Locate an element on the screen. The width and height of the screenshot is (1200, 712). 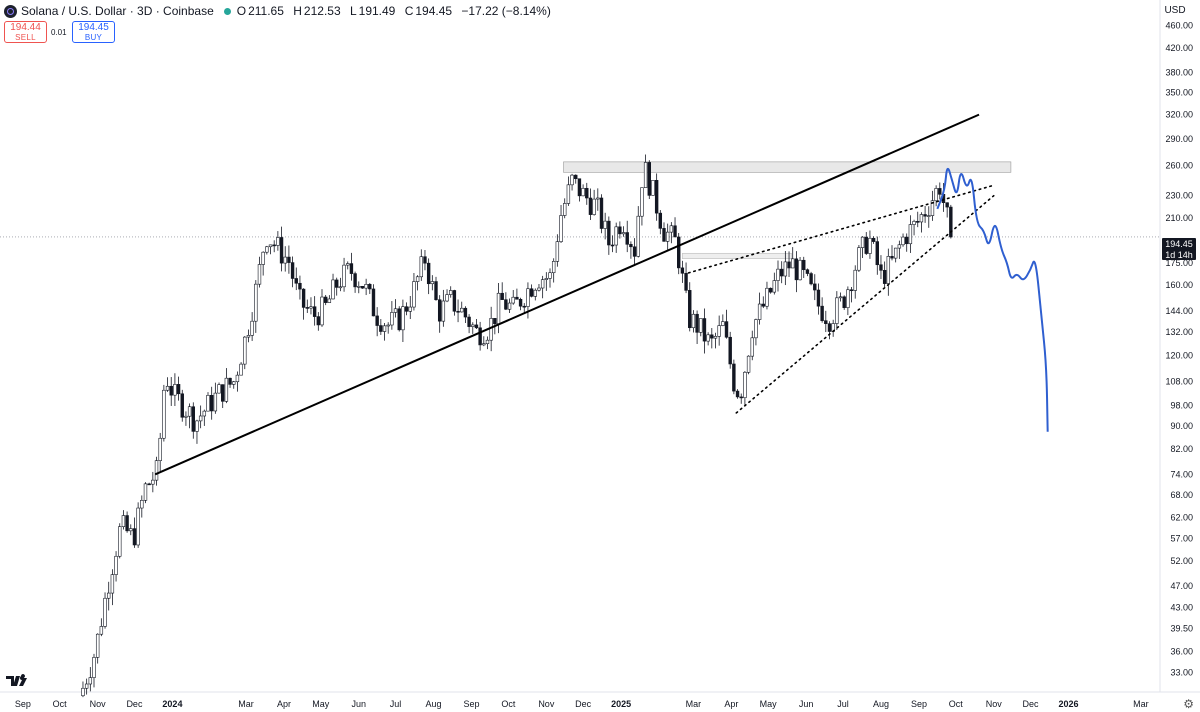
sell-button: 194.44 SELL is located at coordinates (25, 32).